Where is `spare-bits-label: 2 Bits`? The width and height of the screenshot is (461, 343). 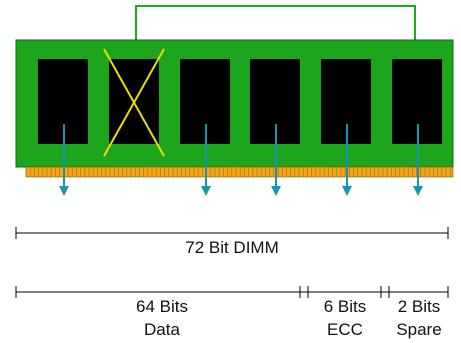
spare-bits-label: 2 Bits is located at coordinates (419, 306).